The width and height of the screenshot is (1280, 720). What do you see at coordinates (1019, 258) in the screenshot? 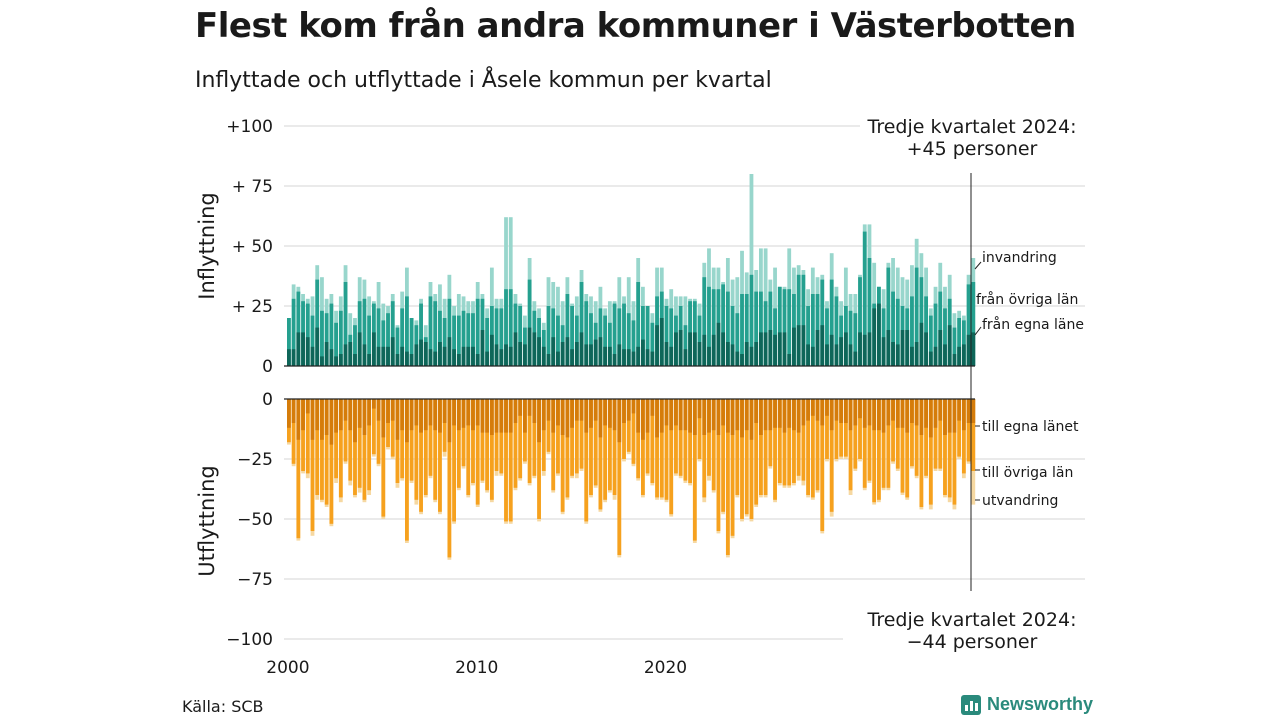
I see `series-label-in-abroad: invandring` at bounding box center [1019, 258].